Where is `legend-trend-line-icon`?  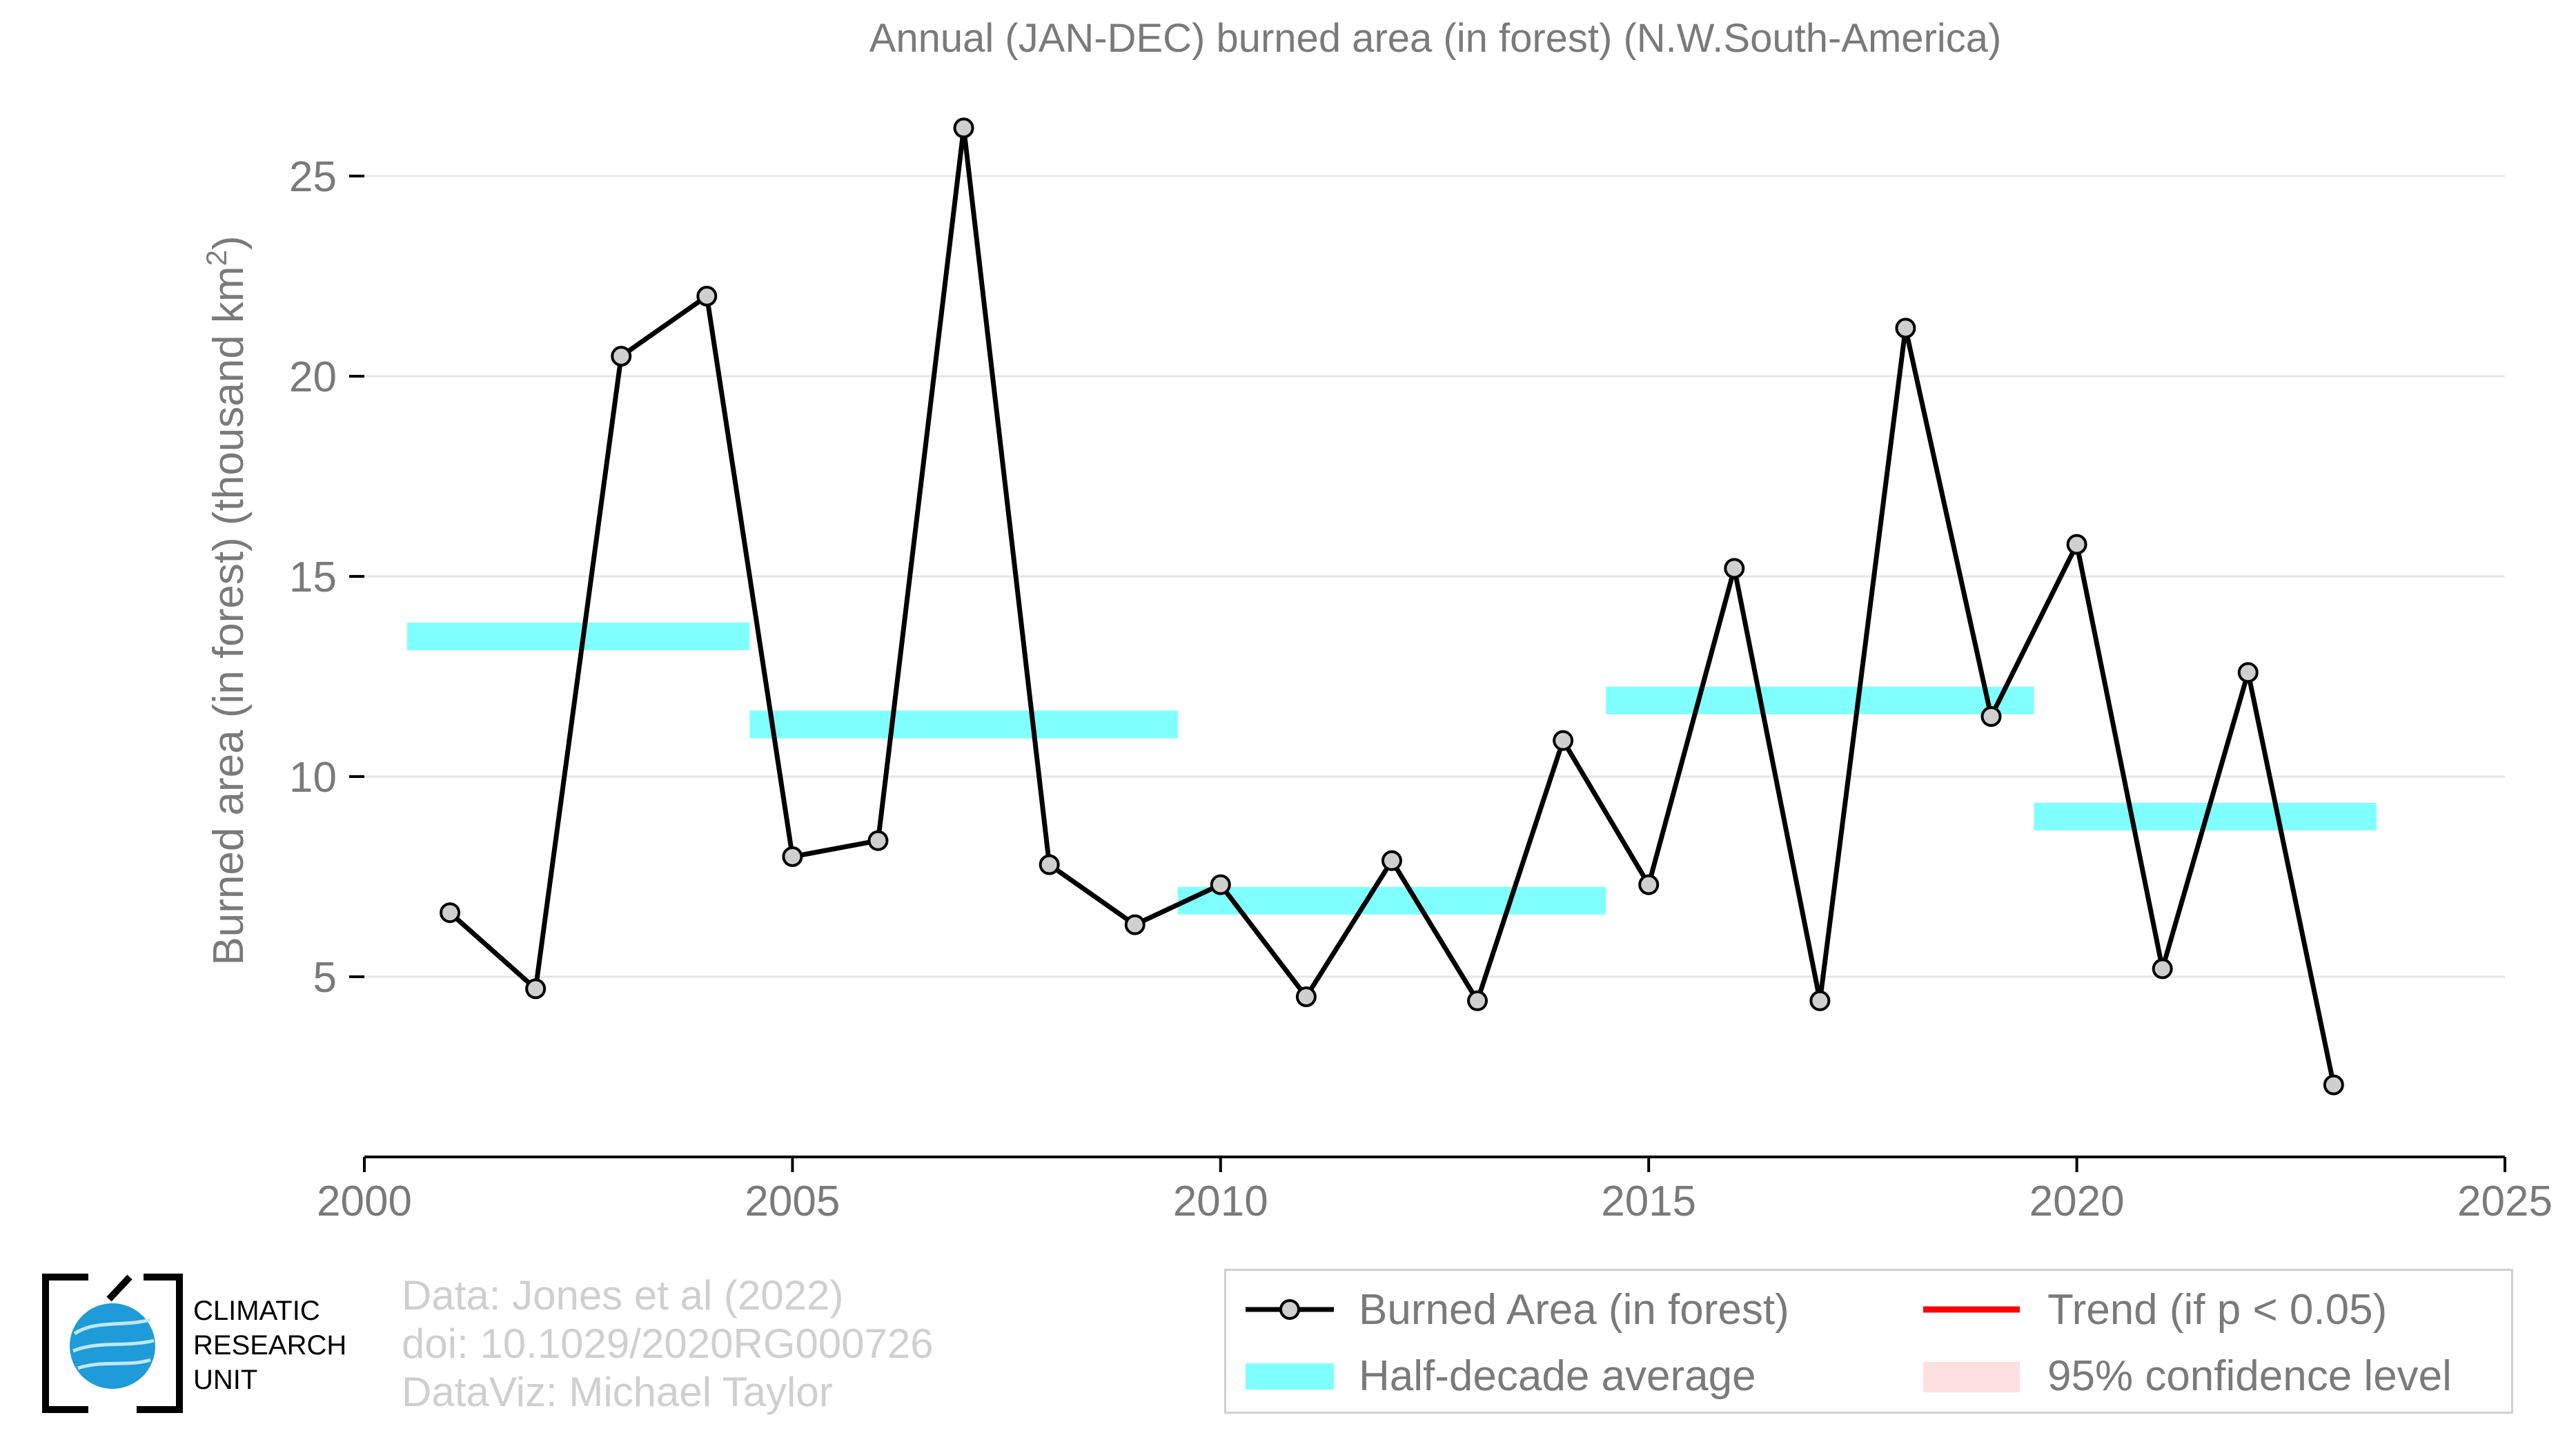 legend-trend-line-icon is located at coordinates (1971, 1309).